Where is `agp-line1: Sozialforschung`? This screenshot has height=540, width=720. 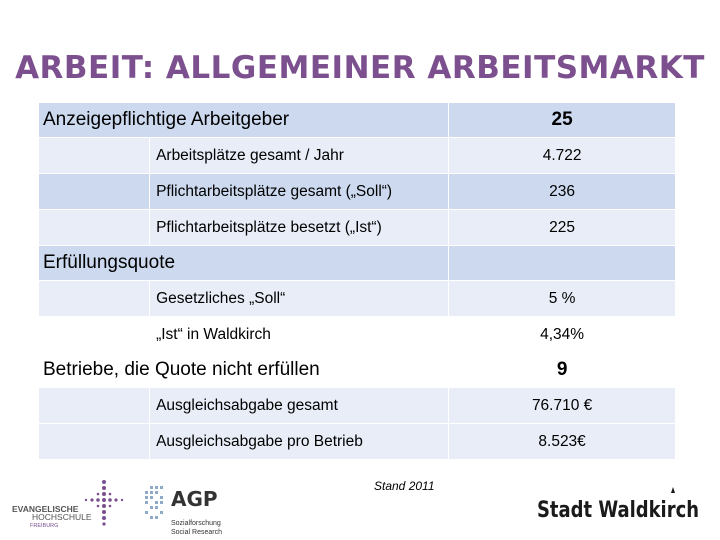 agp-line1: Sozialforschung is located at coordinates (196, 523).